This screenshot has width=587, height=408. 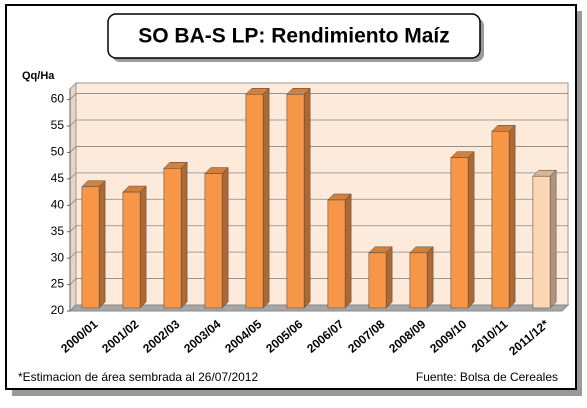 I want to click on y-tick-label: 20, so click(x=58, y=310).